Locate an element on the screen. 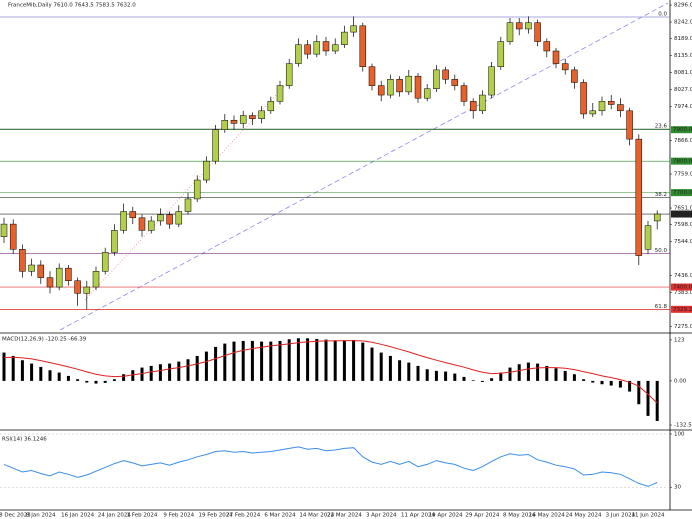 This screenshot has width=692, height=519. x-tick-label: 27 Feb 2024 is located at coordinates (243, 516).